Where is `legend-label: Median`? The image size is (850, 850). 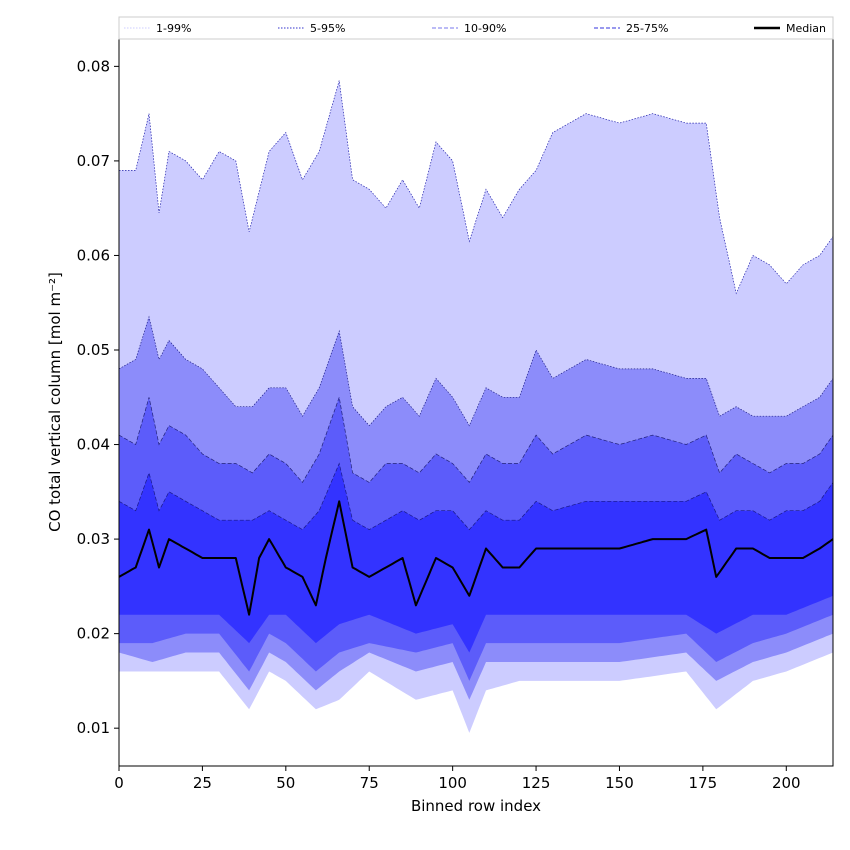
legend-label: Median is located at coordinates (806, 28).